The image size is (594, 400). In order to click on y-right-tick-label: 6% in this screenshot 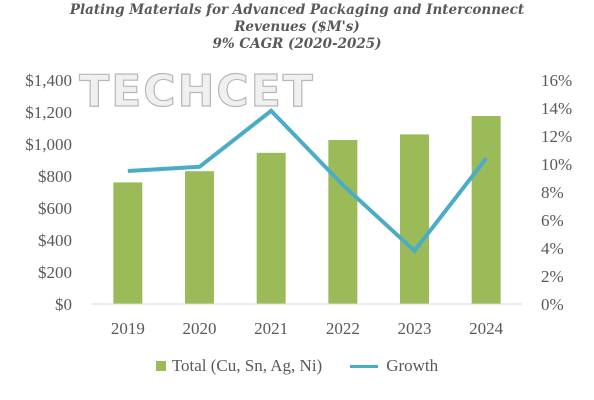, I will do `click(552, 220)`.